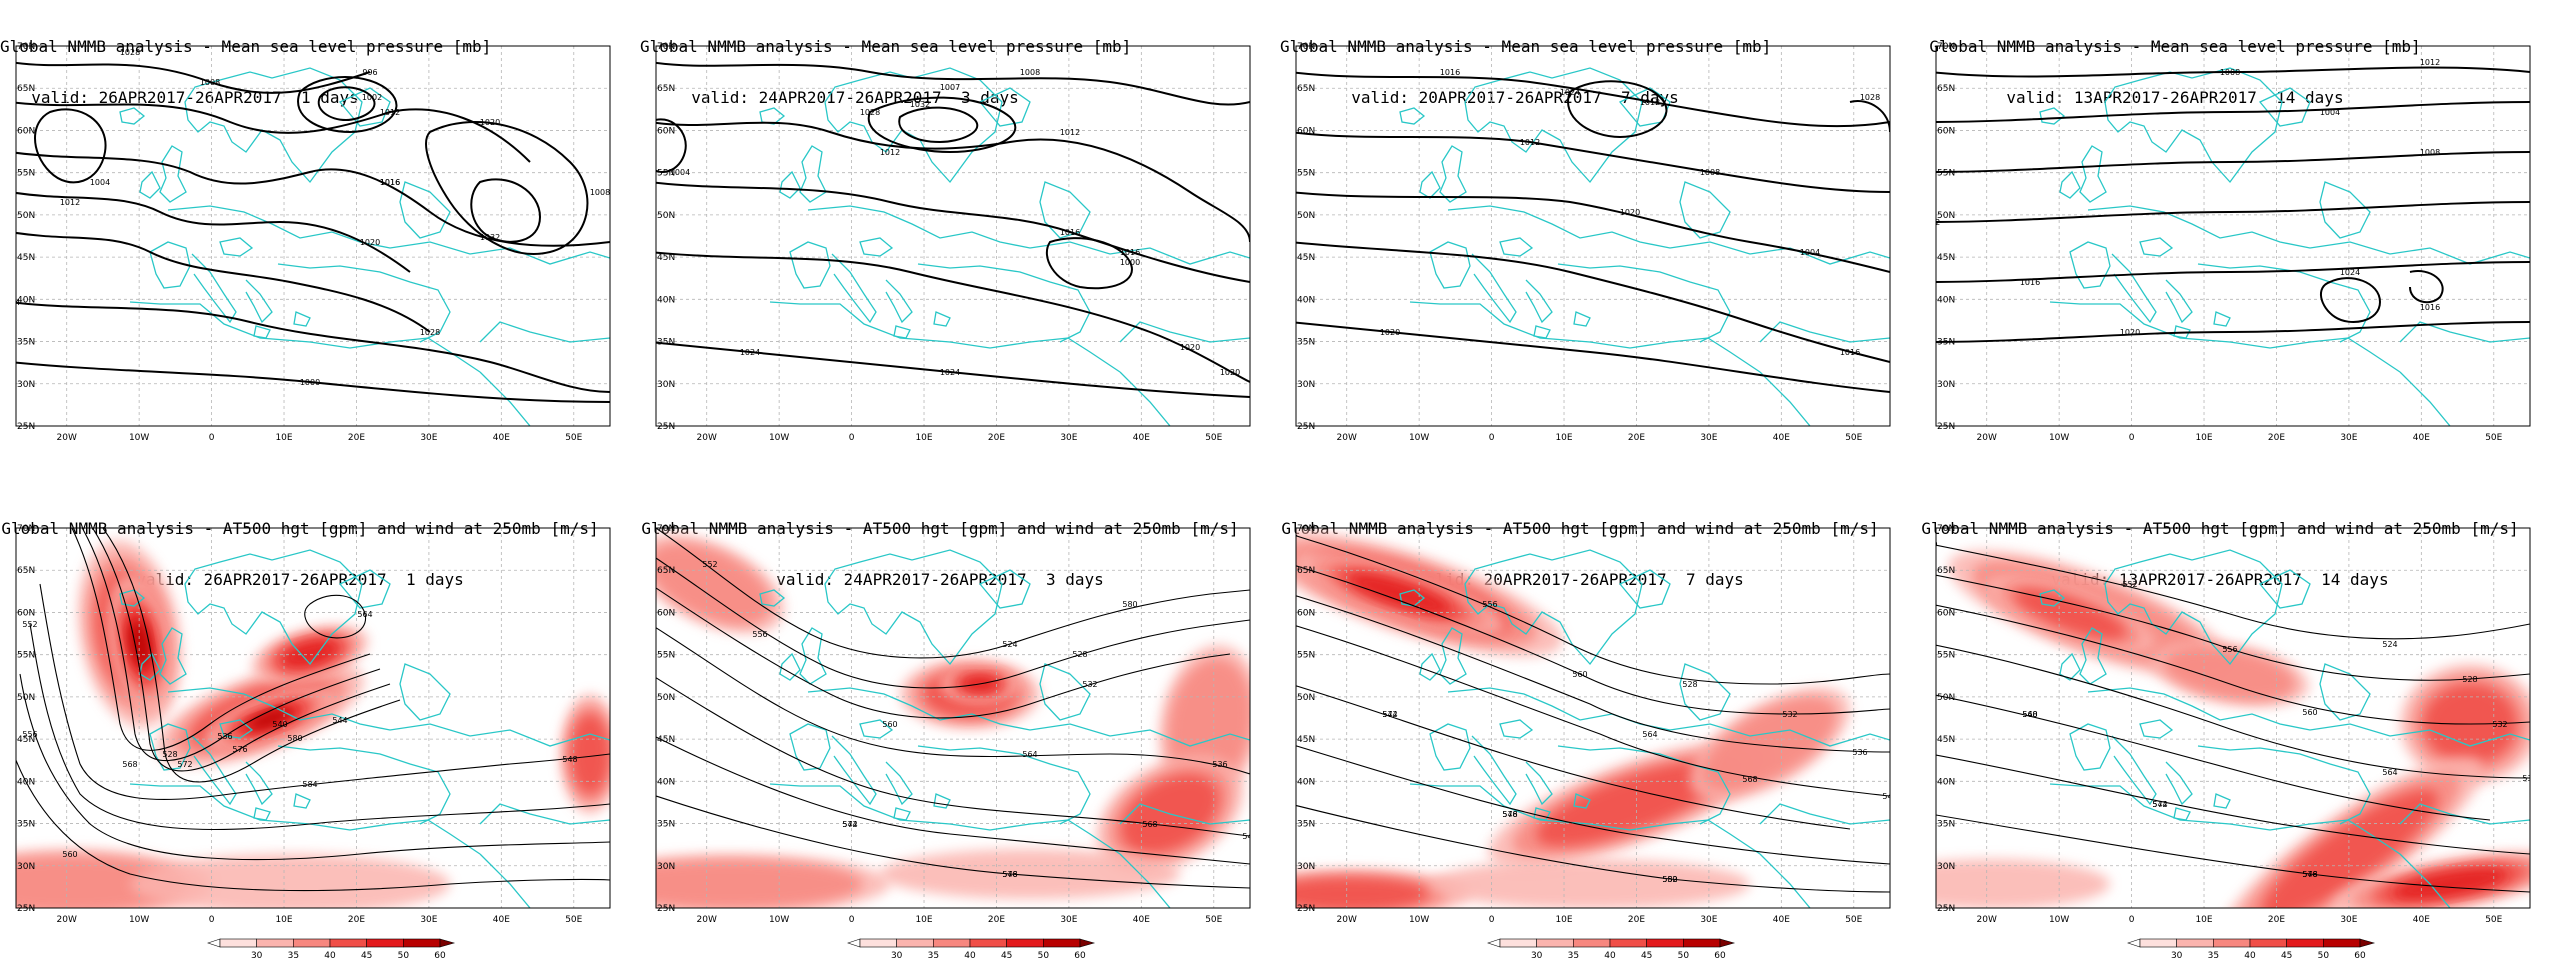  Describe the element at coordinates (310, 382) in the screenshot. I see `isobar-label: 1000` at that location.